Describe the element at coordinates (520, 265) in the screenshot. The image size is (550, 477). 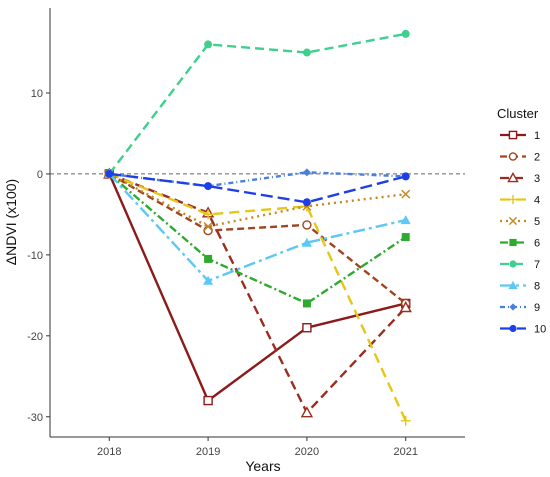
I see `legend-item-7: 7` at that location.